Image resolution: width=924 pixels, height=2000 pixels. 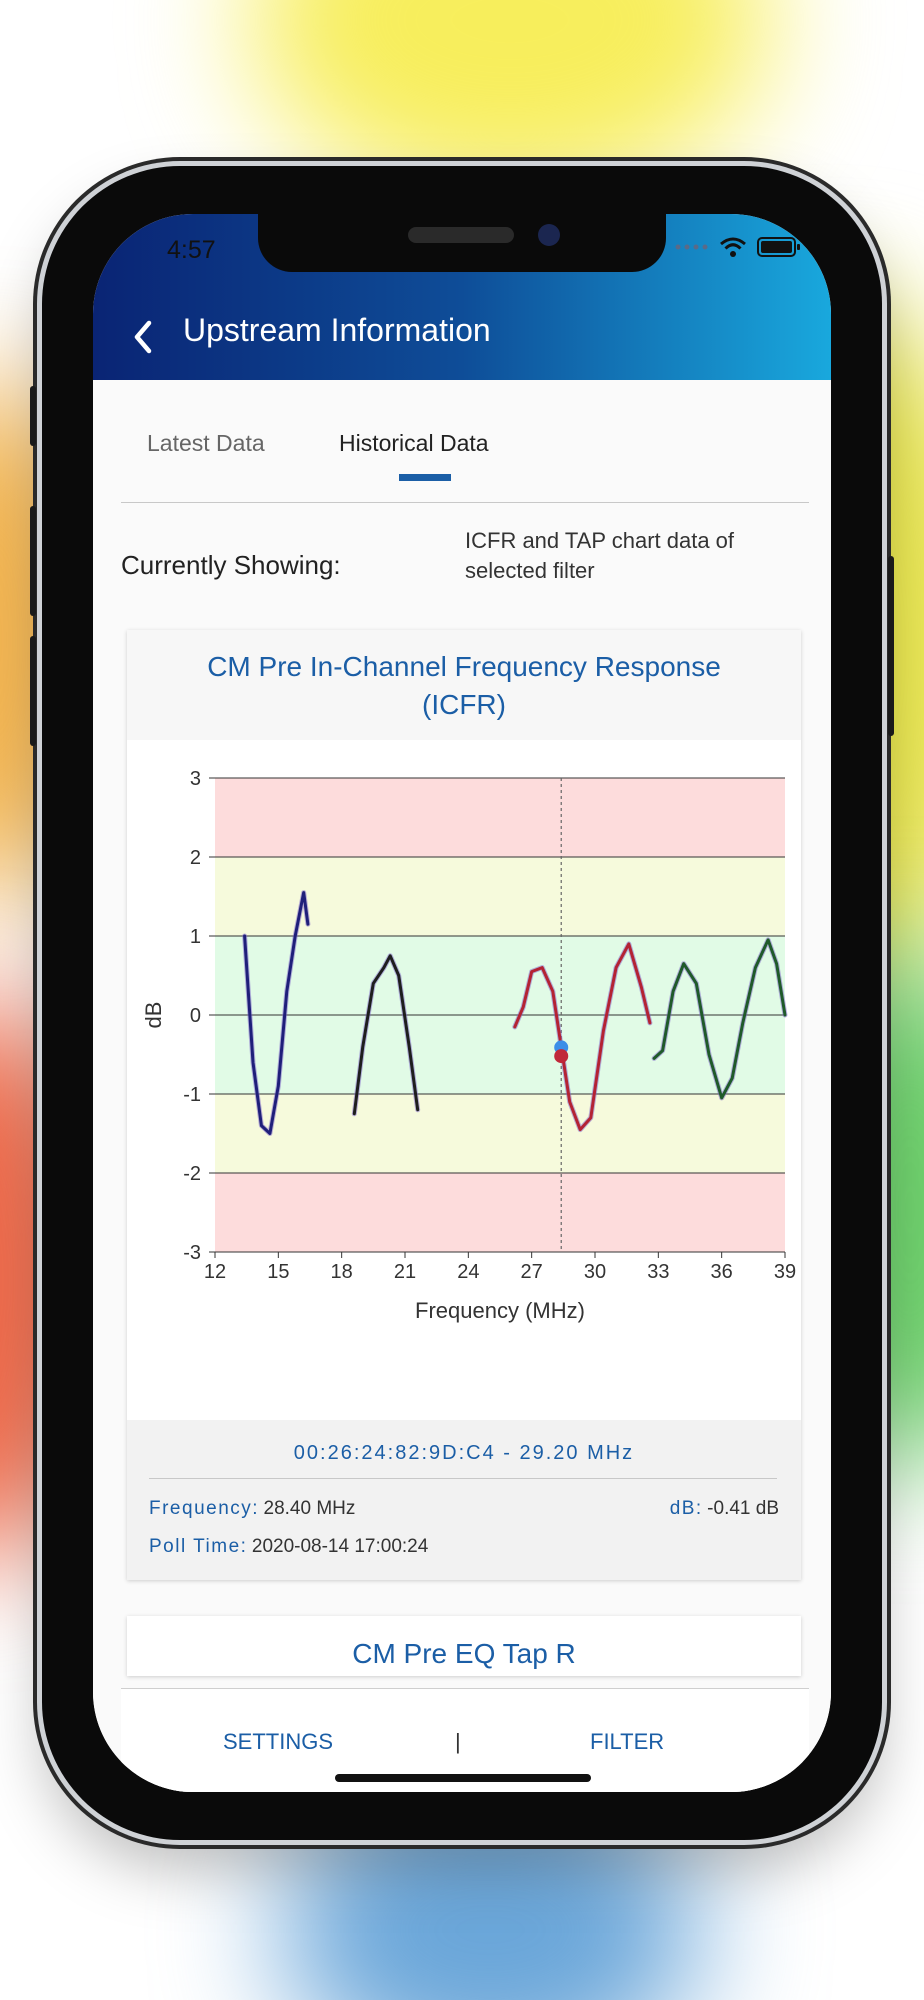 I want to click on x-tick-label: 27, so click(x=532, y=1272).